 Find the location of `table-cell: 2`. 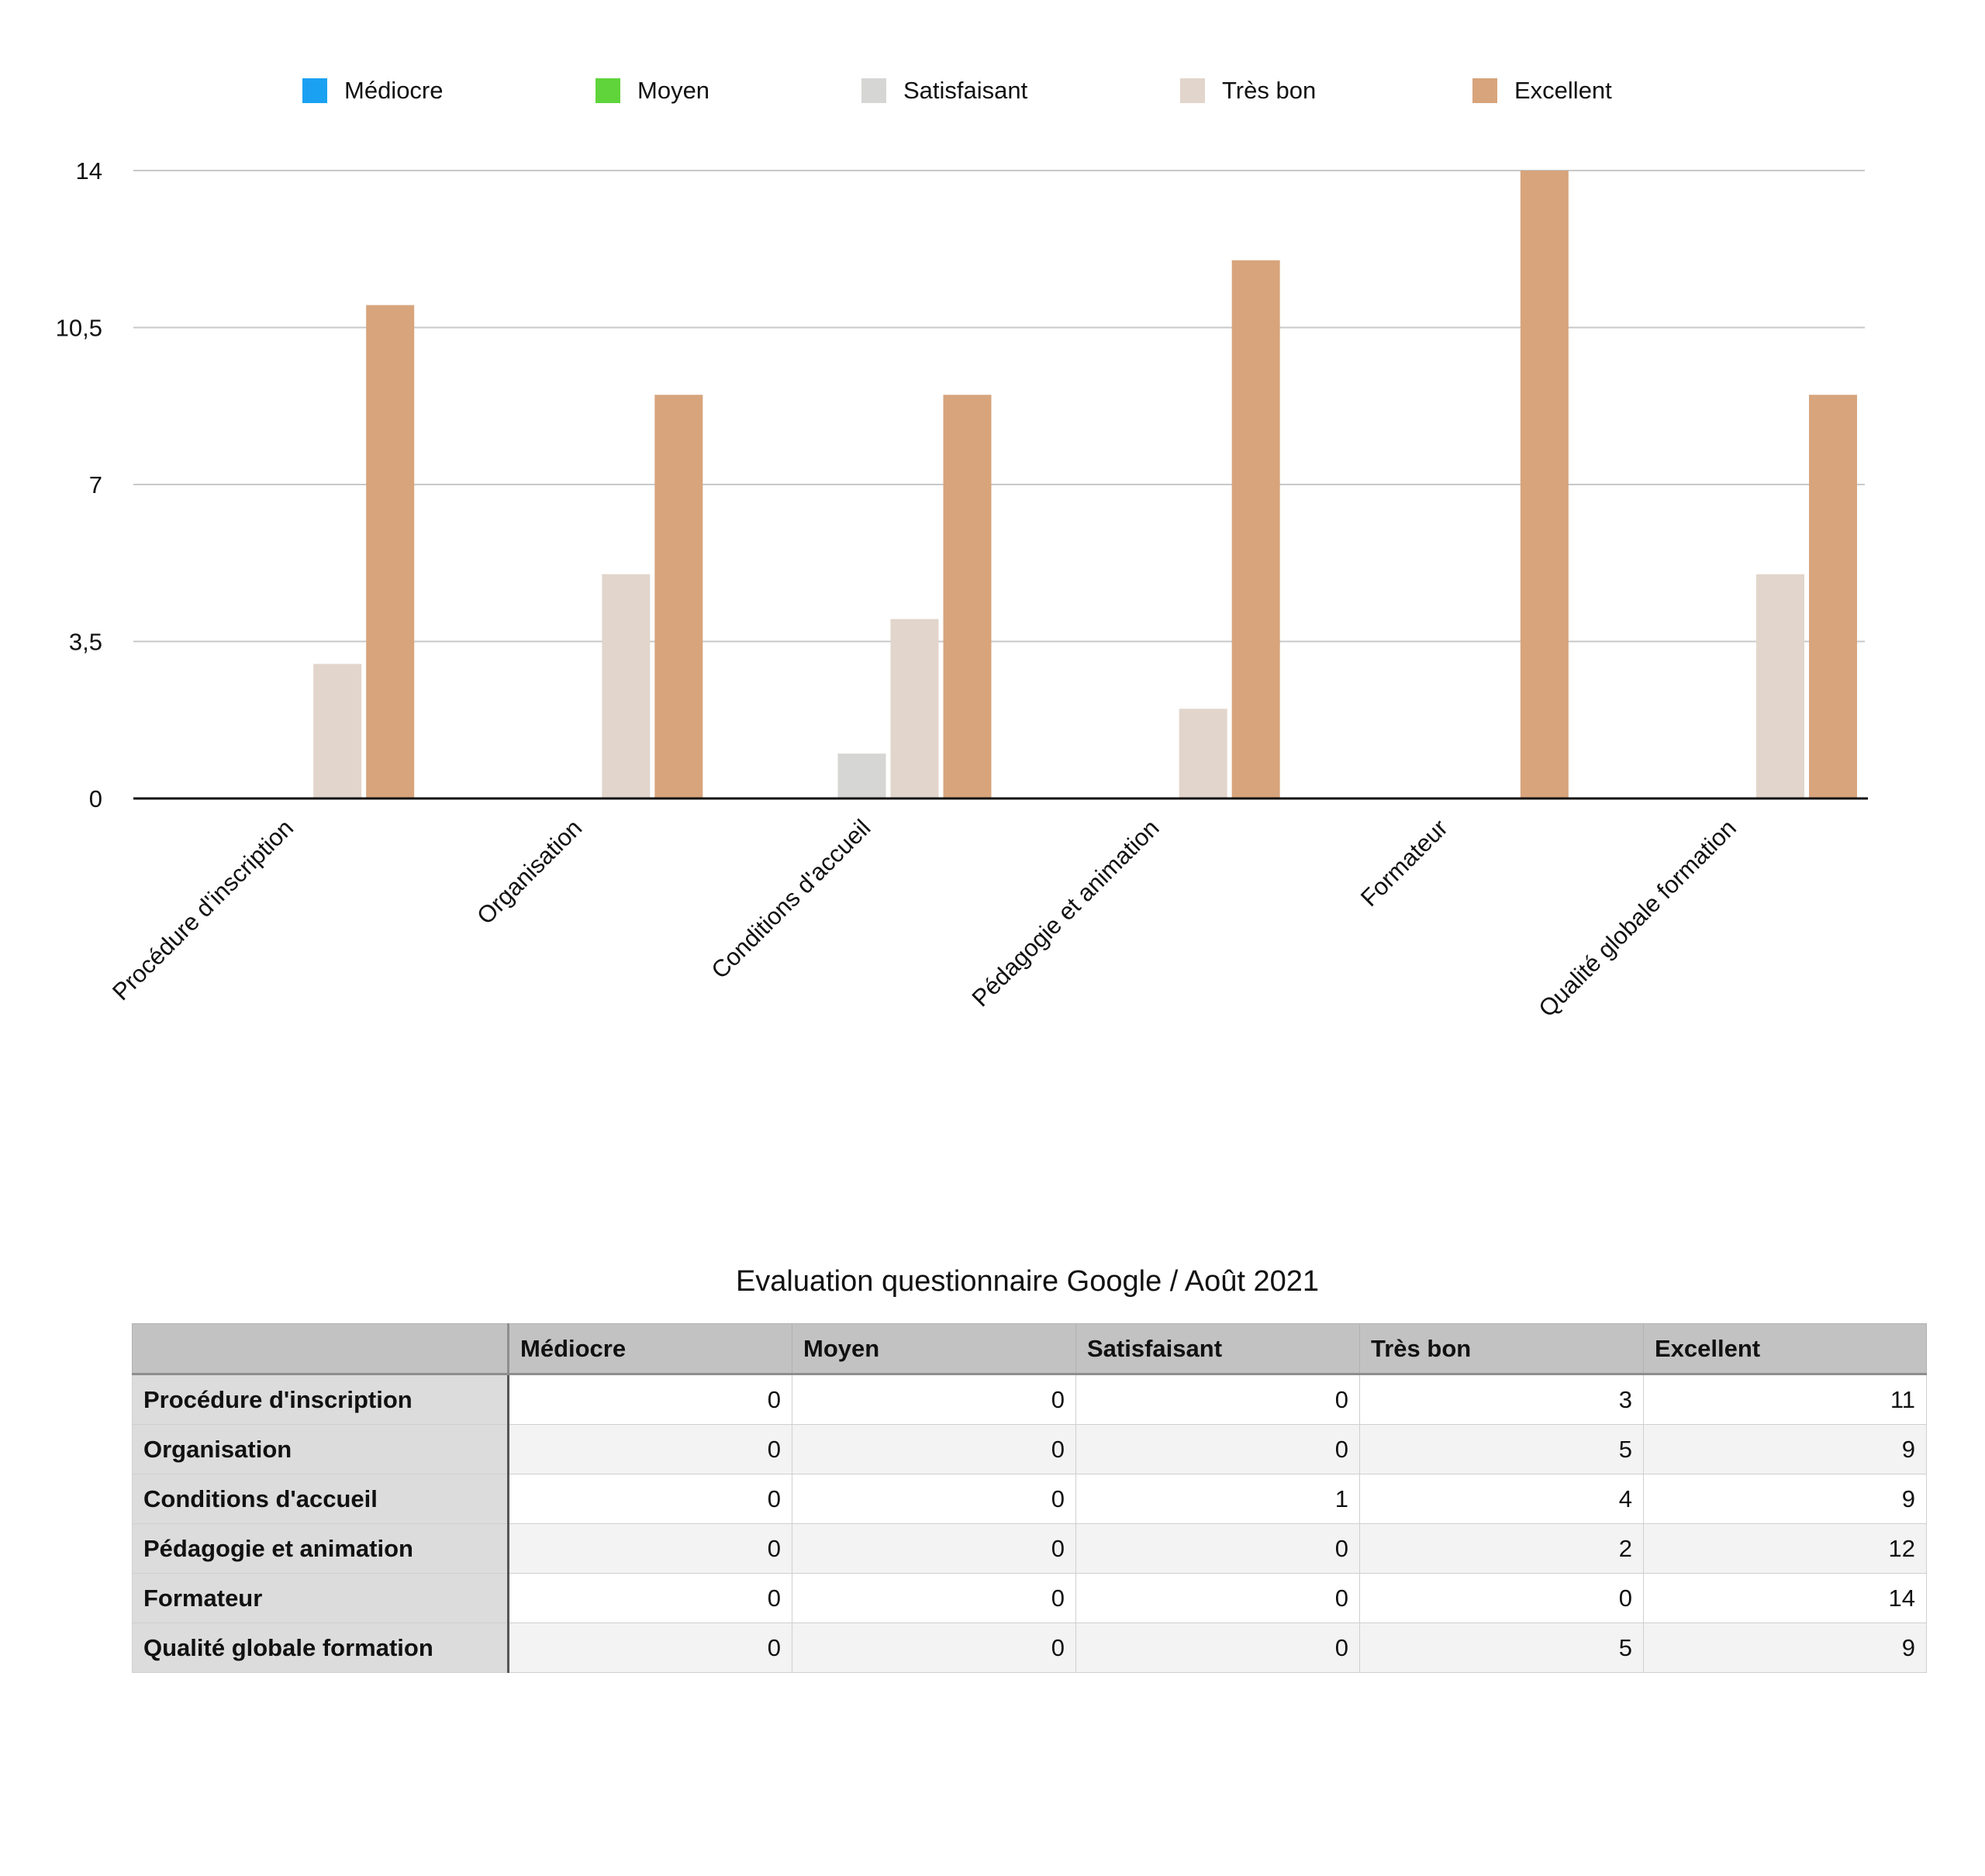

table-cell: 2 is located at coordinates (1501, 1548).